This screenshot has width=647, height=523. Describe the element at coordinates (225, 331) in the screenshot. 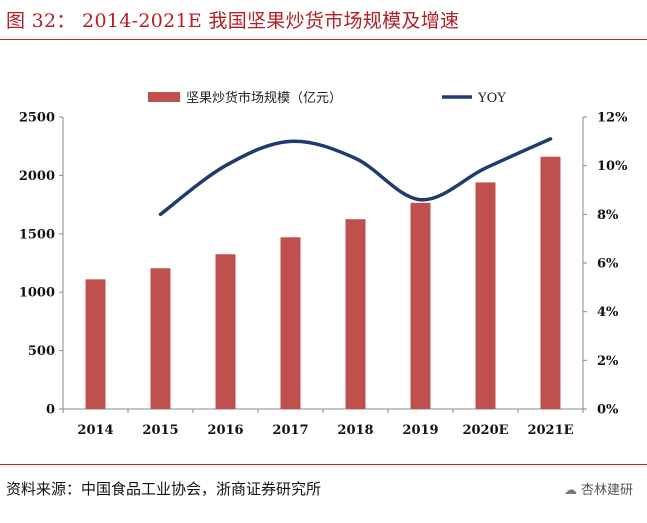

I see `bar-2016` at that location.